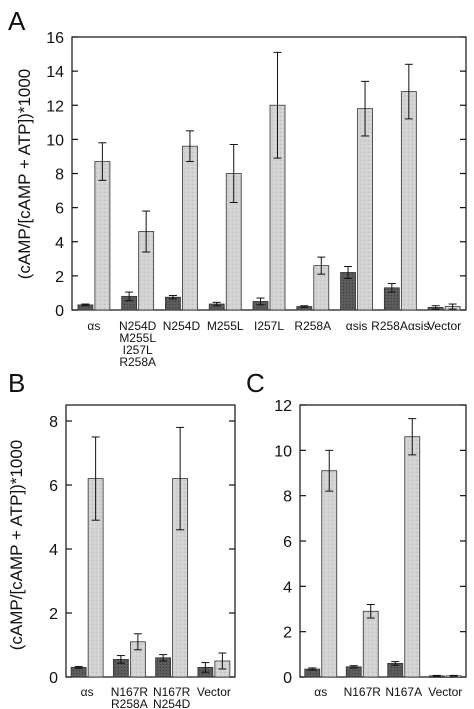  Describe the element at coordinates (53, 422) in the screenshot. I see `panel-b-y-tick-label: 8` at that location.